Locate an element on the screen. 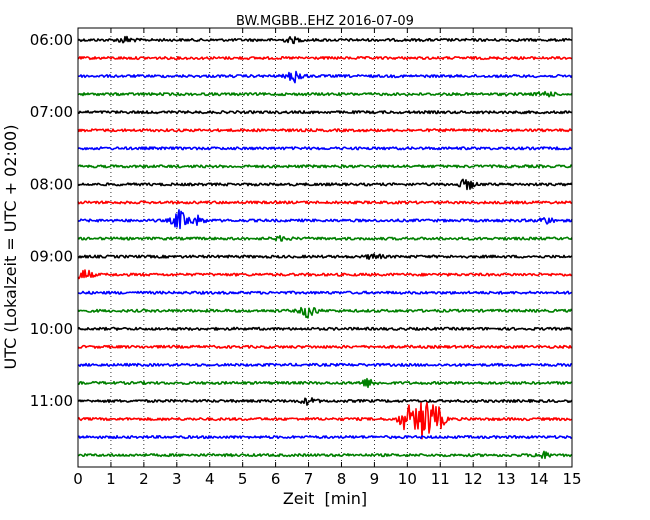  trace-11:00 is located at coordinates (325, 401).